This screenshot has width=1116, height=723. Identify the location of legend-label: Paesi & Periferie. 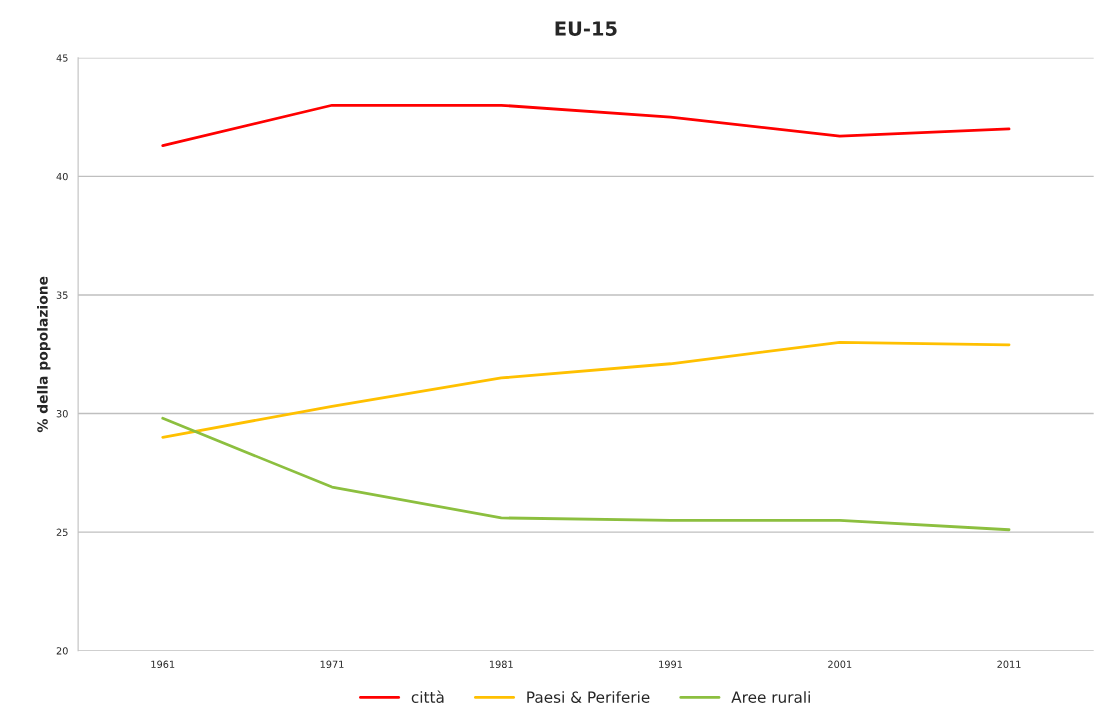
(588, 697).